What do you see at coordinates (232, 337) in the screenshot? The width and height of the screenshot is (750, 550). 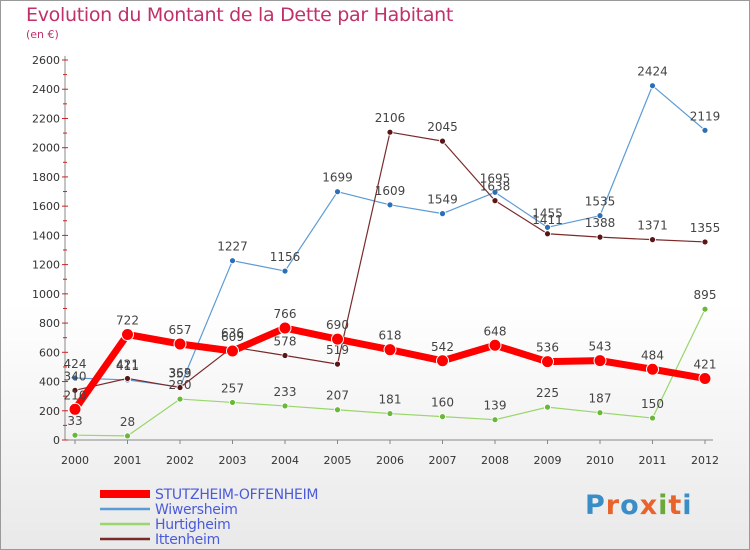 I see `data-label-stutzheim-offenheim: 609` at bounding box center [232, 337].